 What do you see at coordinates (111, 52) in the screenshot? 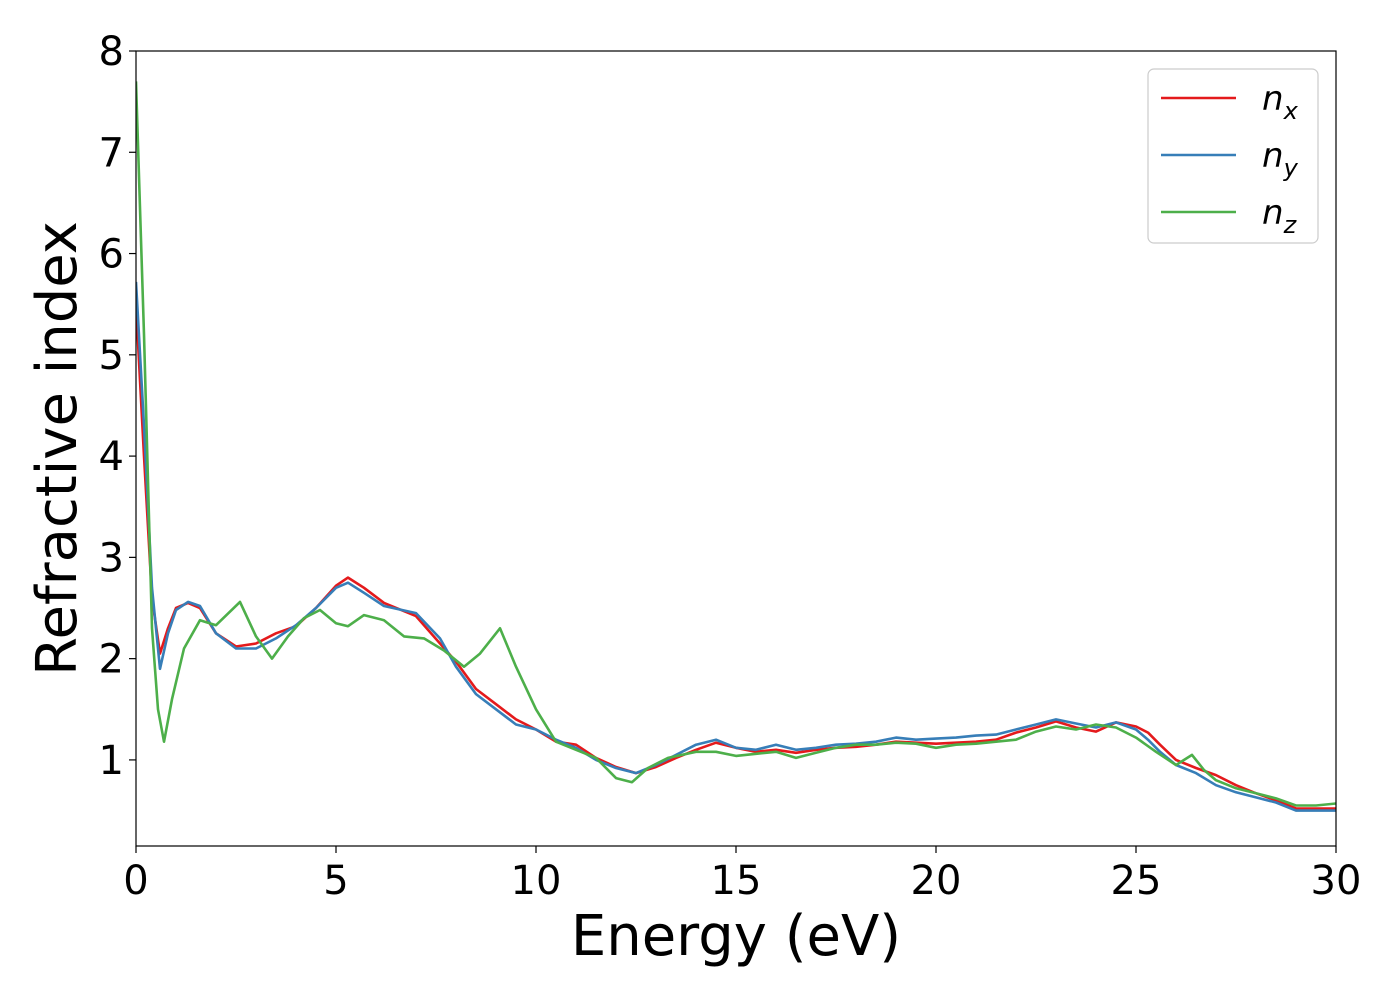
I see `y-tick-label: 8` at bounding box center [111, 52].